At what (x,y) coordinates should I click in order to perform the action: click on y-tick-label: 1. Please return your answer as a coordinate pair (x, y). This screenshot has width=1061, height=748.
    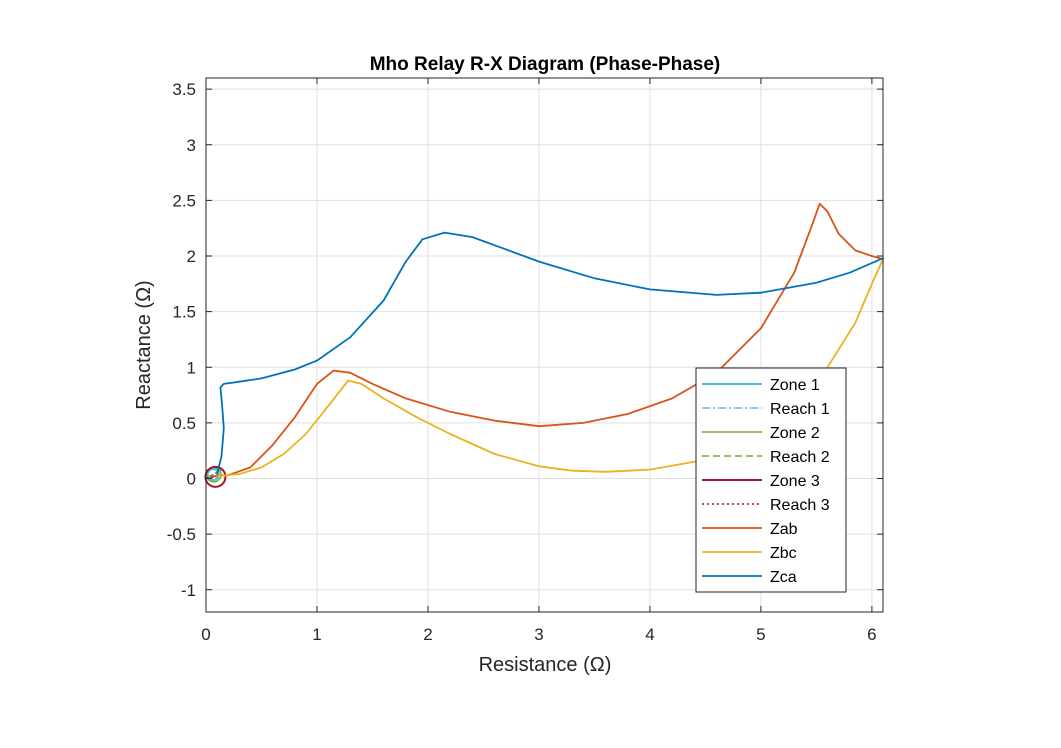
    Looking at the image, I should click on (191, 367).